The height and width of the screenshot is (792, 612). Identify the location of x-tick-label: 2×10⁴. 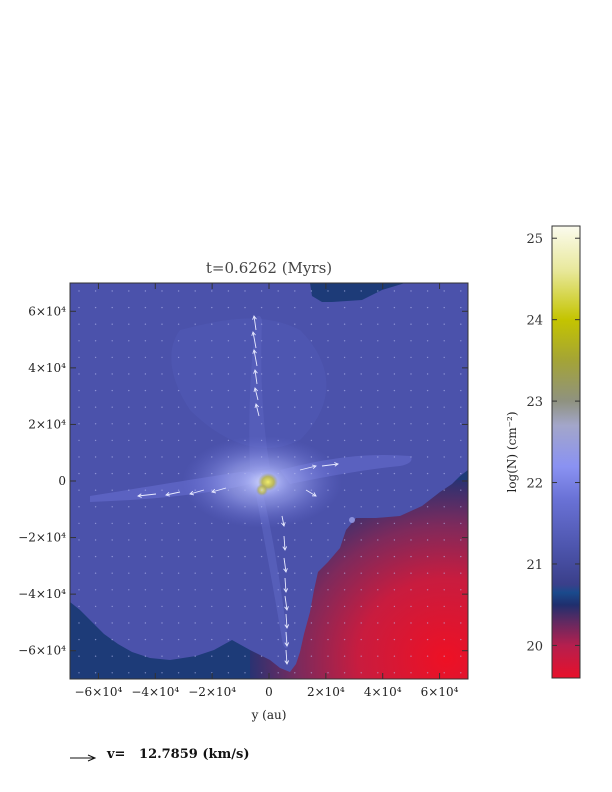
(326, 692).